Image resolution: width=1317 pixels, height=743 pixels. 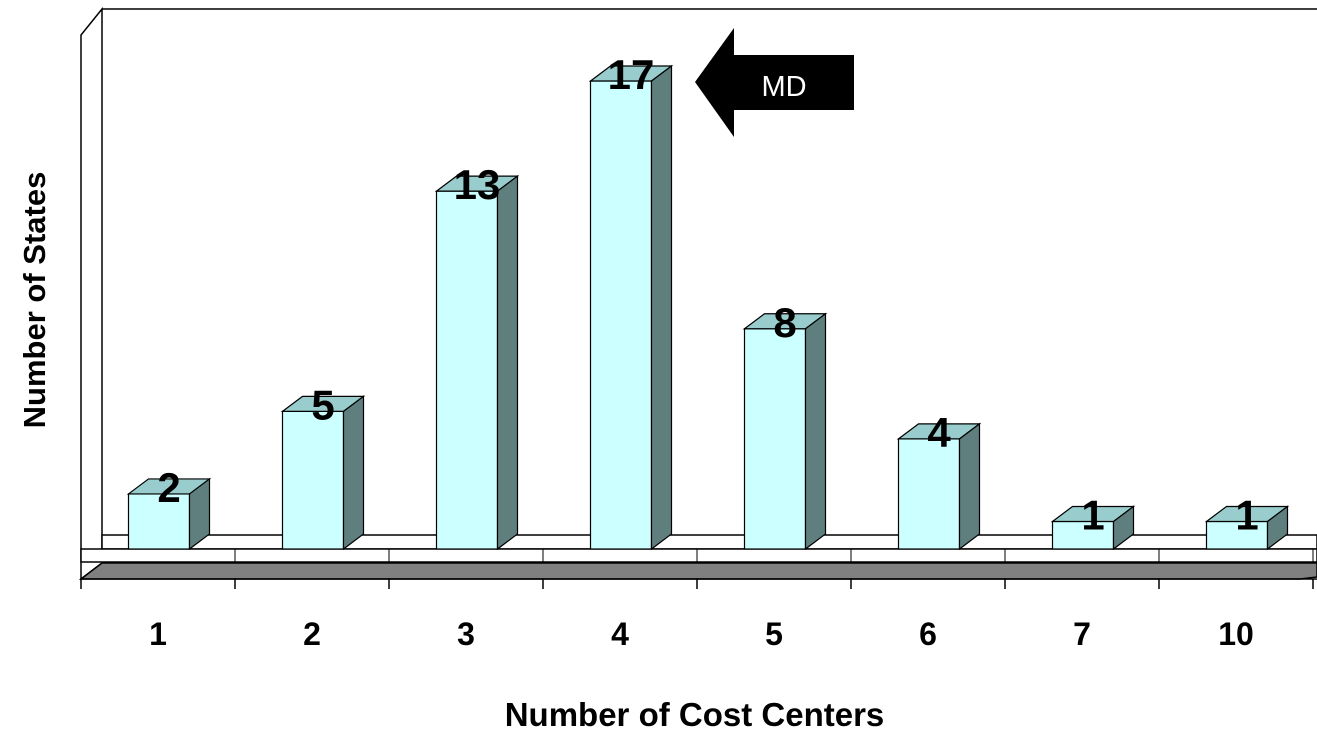 What do you see at coordinates (631, 74) in the screenshot?
I see `data-label: 17` at bounding box center [631, 74].